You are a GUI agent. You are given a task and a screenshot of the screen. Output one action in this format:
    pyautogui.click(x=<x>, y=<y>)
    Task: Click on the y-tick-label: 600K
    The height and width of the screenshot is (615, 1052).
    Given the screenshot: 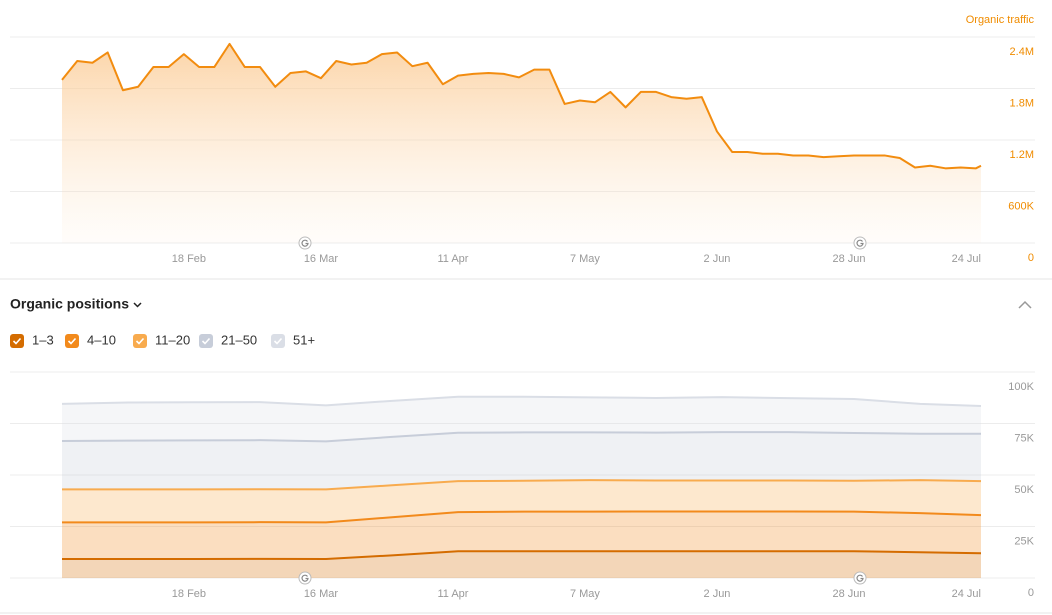 What is the action you would take?
    pyautogui.click(x=1021, y=206)
    